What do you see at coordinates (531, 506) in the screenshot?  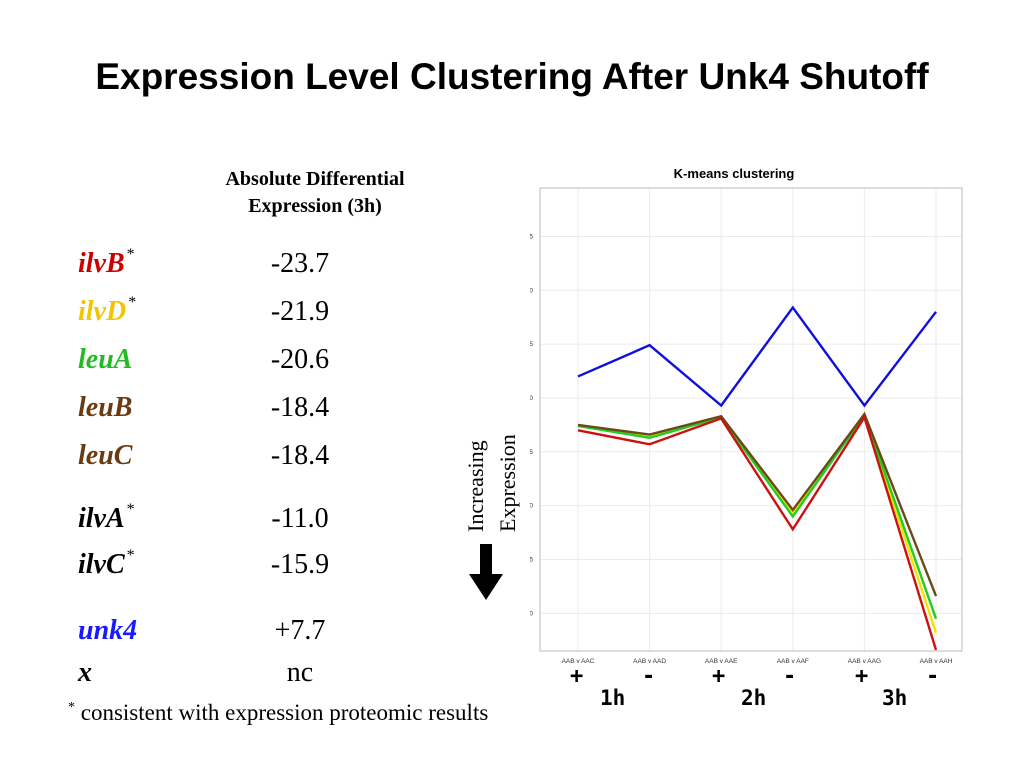 I see `y-tick-label: -10` at bounding box center [531, 506].